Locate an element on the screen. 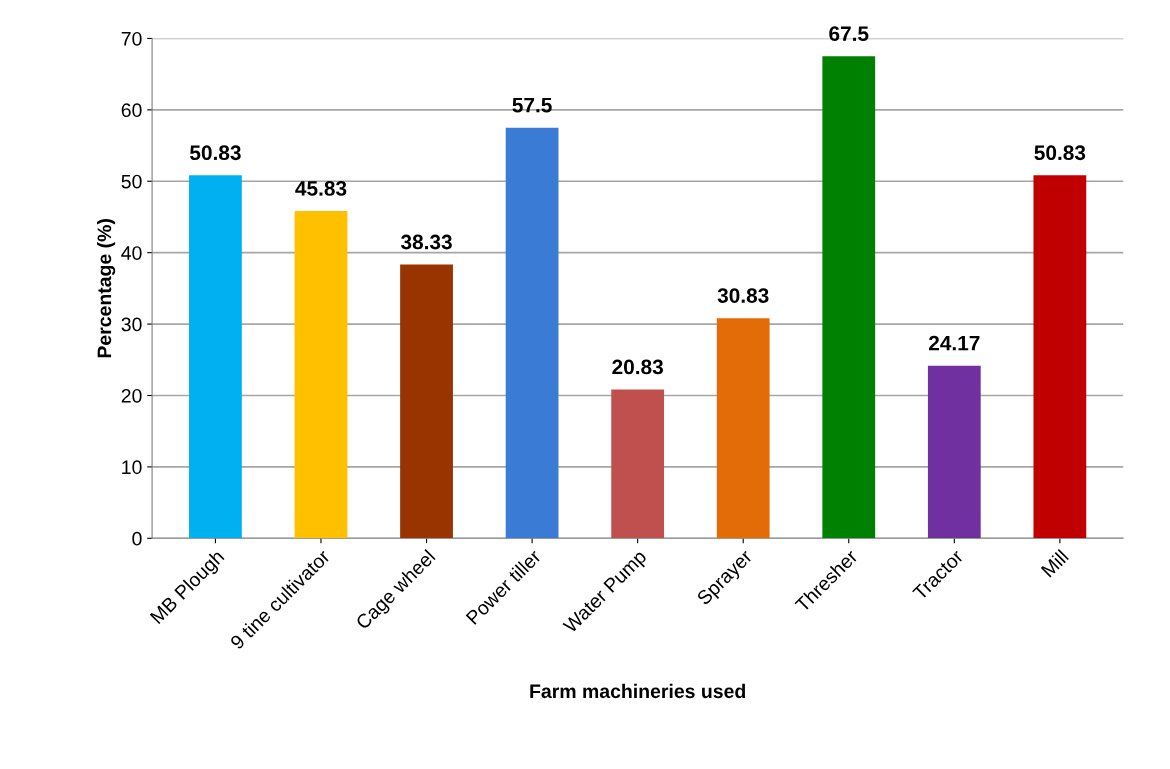 Image resolution: width=1170 pixels, height=769 pixels. data-label: 24.17 is located at coordinates (954, 343).